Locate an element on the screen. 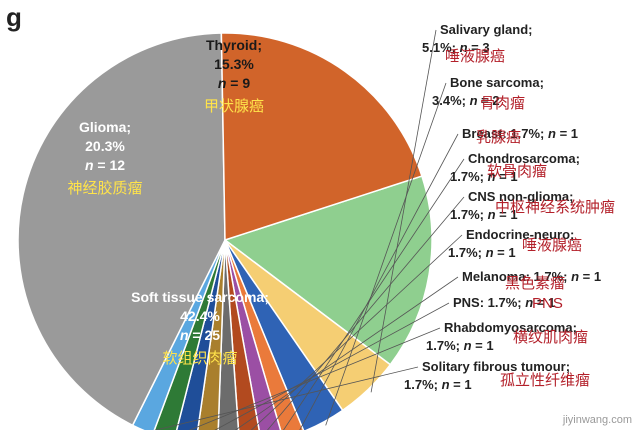 This screenshot has height=430, width=640. cn-label-glioma: 神经胶质瘤 is located at coordinates (104, 188).